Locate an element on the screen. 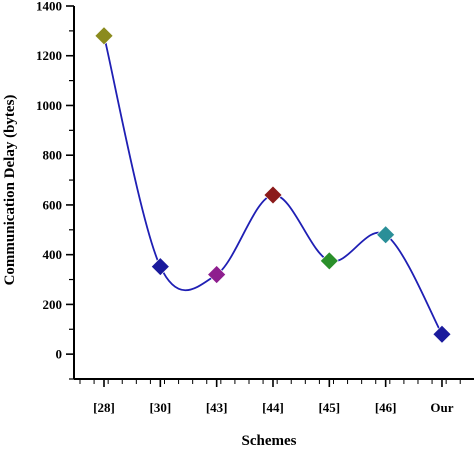  y-tick-label: 800 is located at coordinates (53, 155).